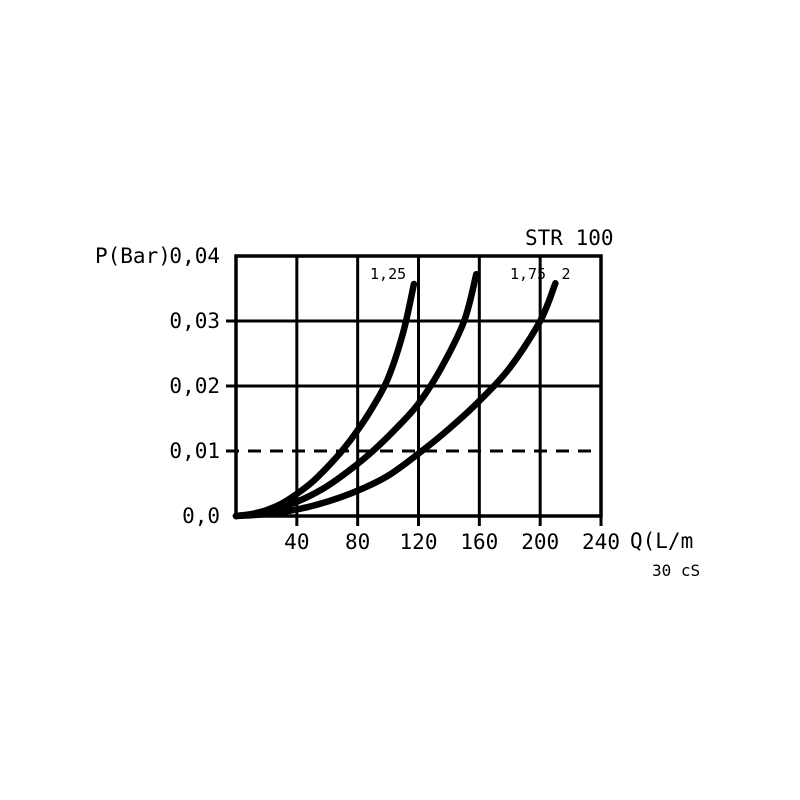  I want to click on y-tick-label: 0,01, so click(194, 451).